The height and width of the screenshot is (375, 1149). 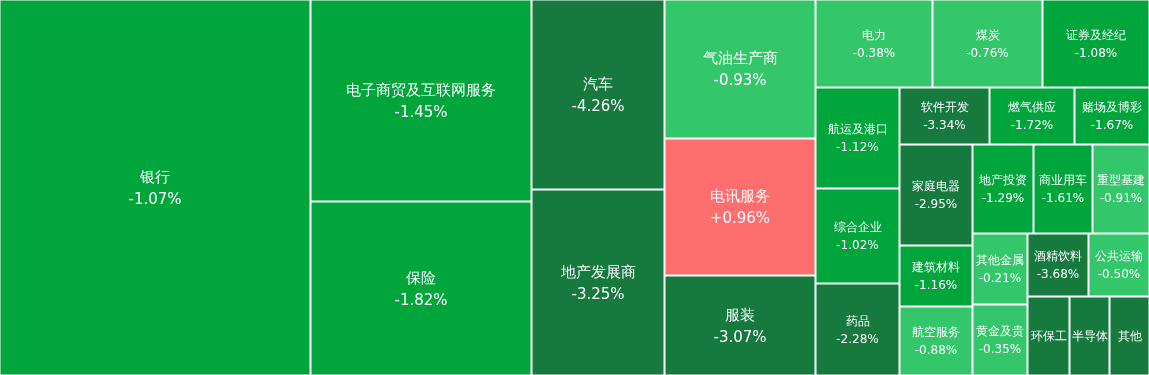 What do you see at coordinates (1121, 198) in the screenshot?
I see `data-label: -0.91%` at bounding box center [1121, 198].